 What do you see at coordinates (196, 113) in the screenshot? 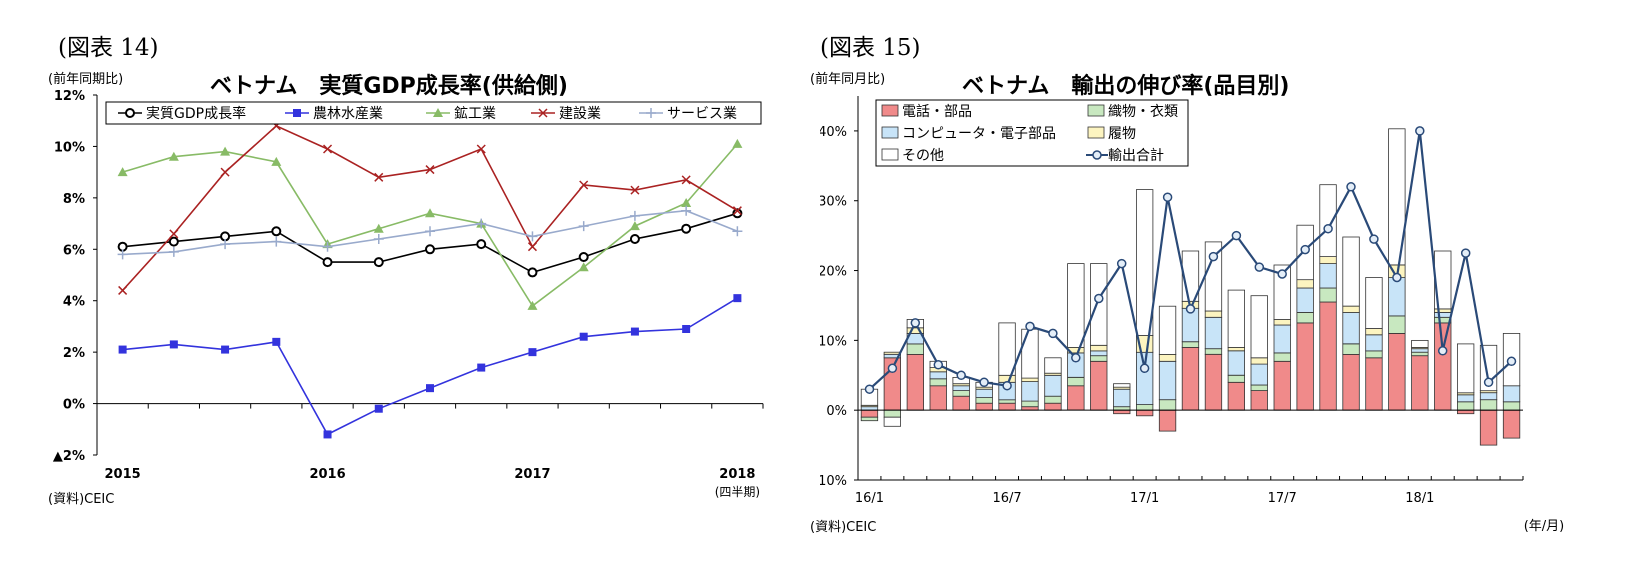
I see `legend-label: 実質GDP成長率` at bounding box center [196, 113].